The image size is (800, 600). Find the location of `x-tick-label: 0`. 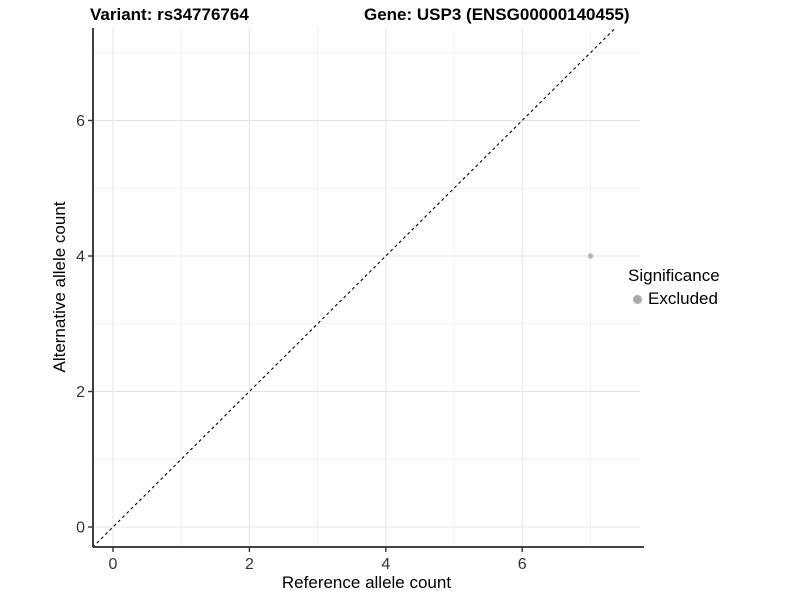

x-tick-label: 0 is located at coordinates (113, 564).